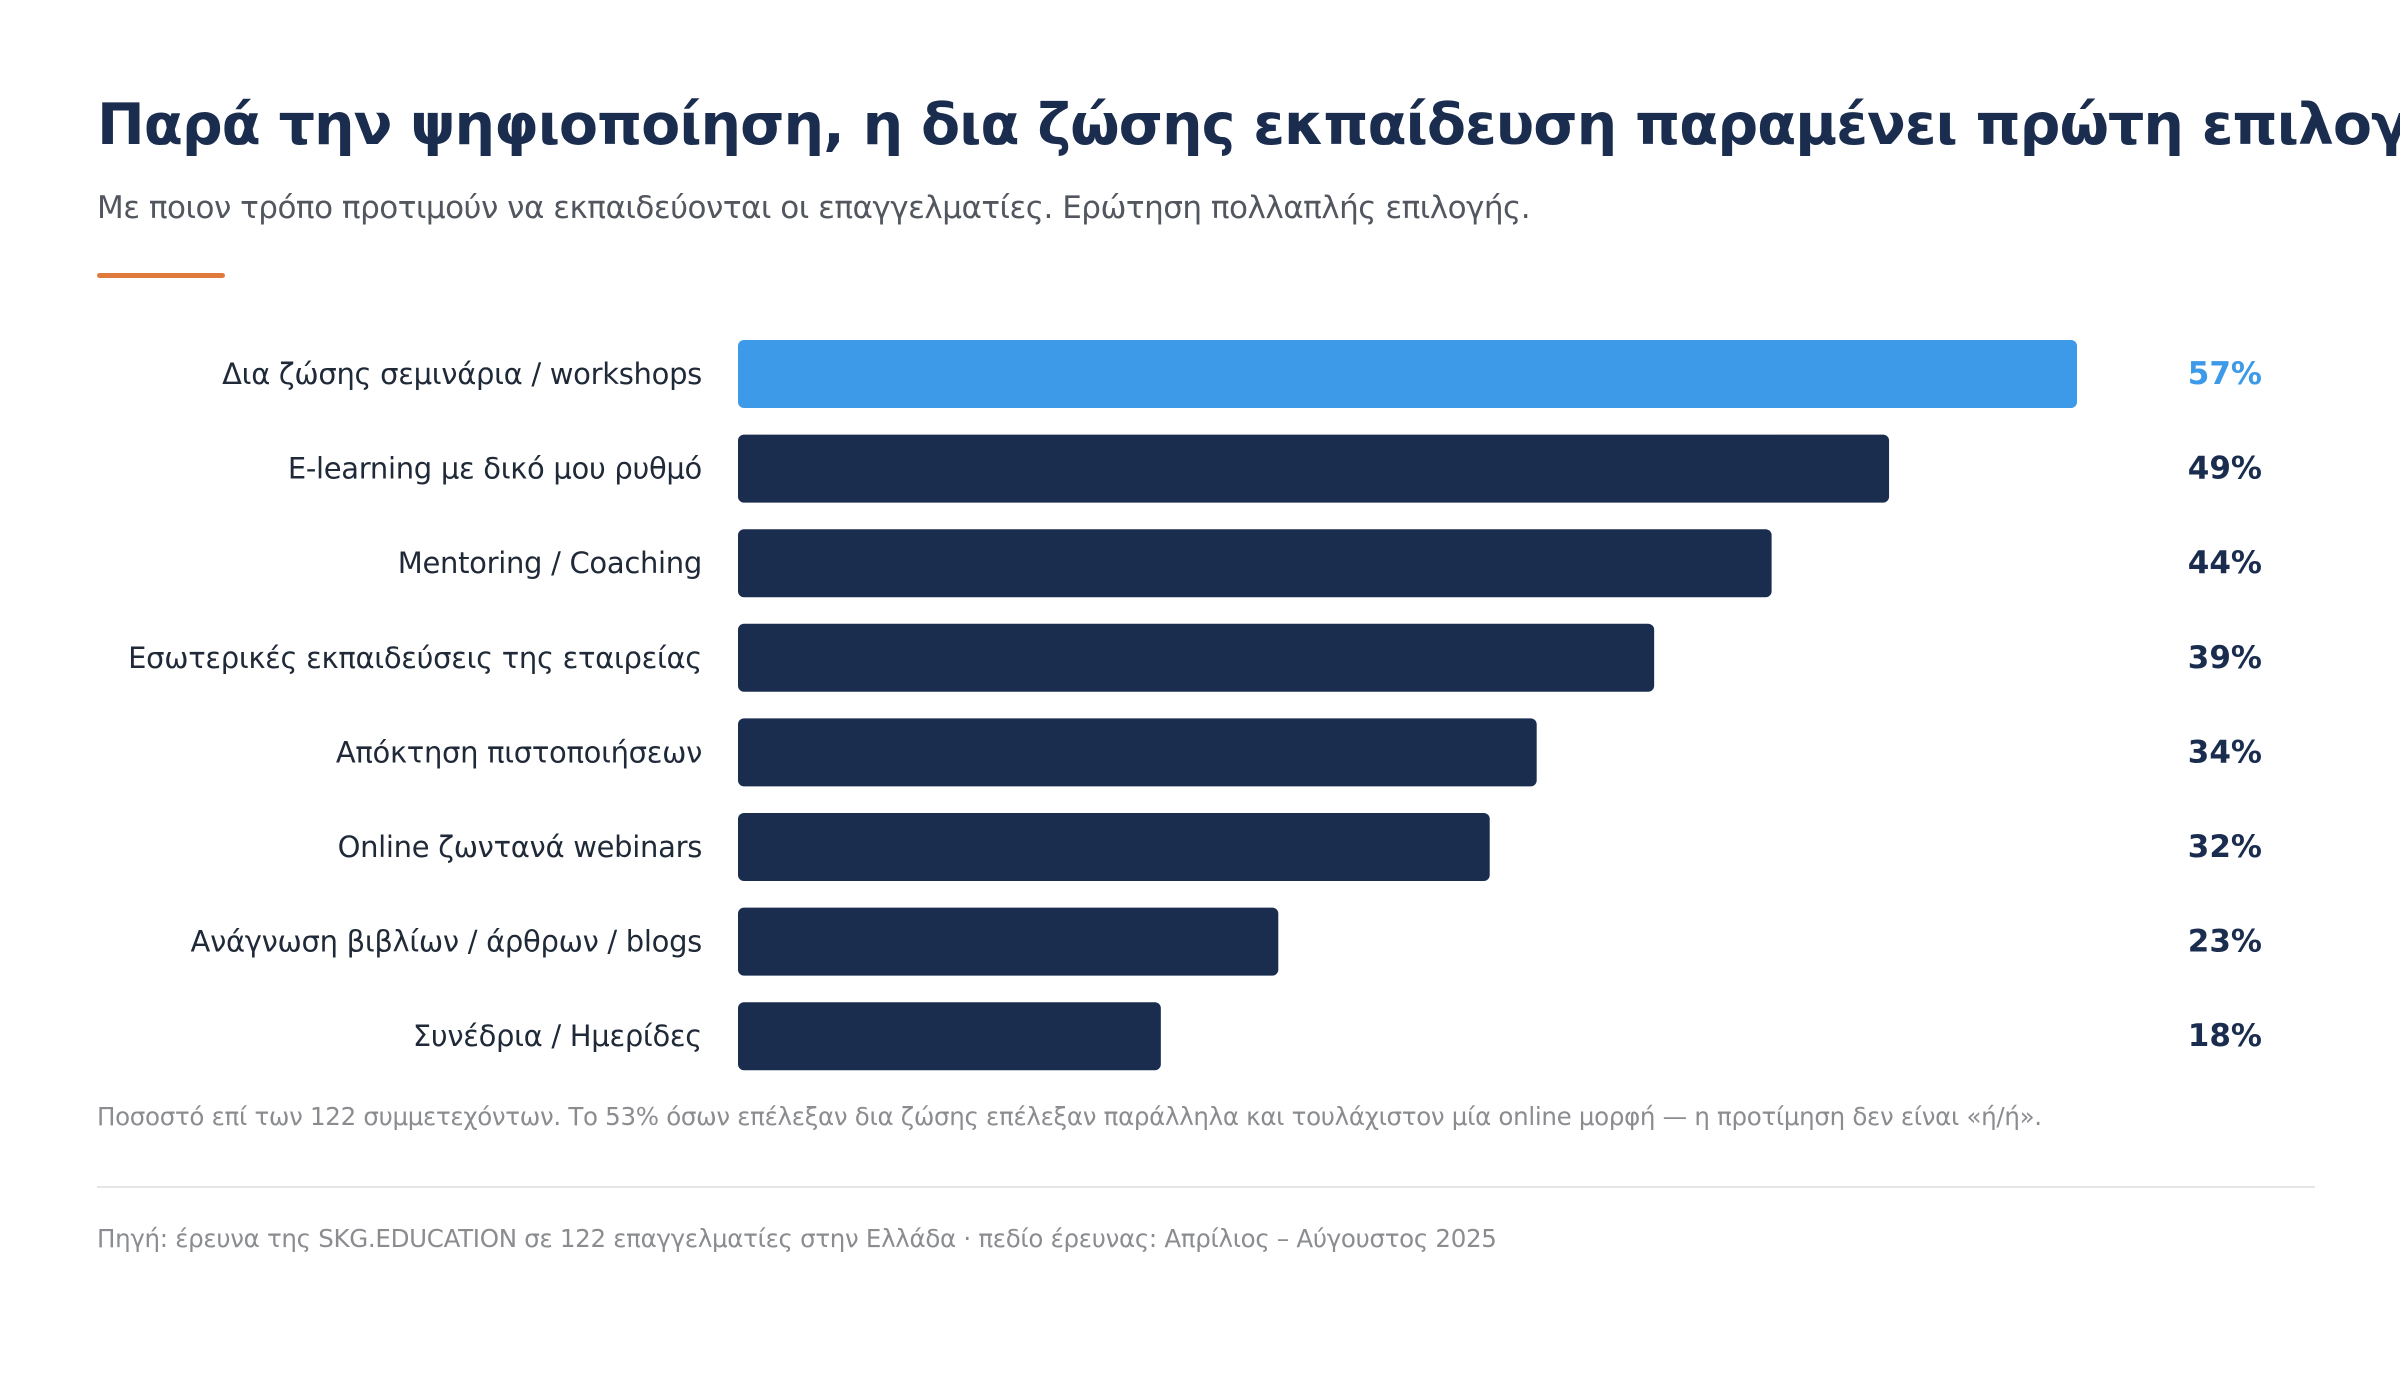 The height and width of the screenshot is (1380, 2400). What do you see at coordinates (519, 752) in the screenshot?
I see `category-label: Απόκτηση πιστοποιήσεων` at bounding box center [519, 752].